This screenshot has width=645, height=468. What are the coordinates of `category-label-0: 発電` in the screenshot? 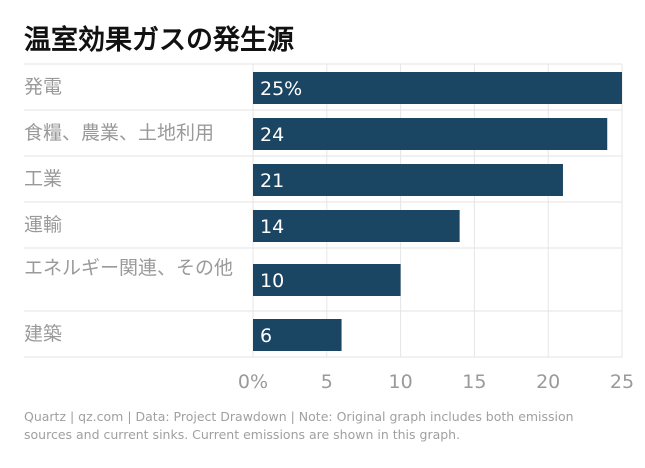 It's located at (43, 87).